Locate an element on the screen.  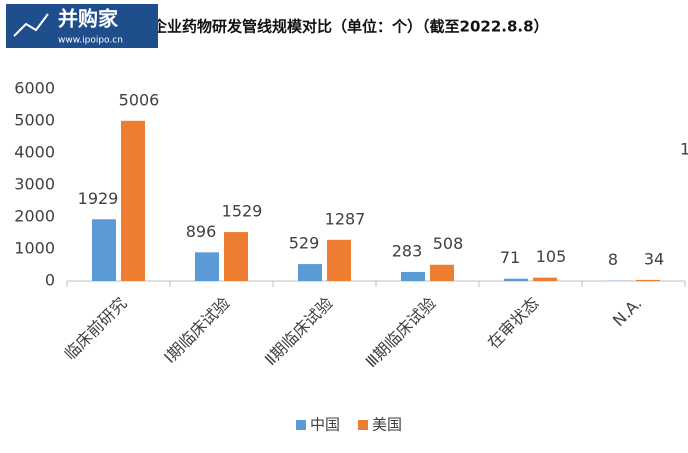
annotation: 1 is located at coordinates (684, 149).